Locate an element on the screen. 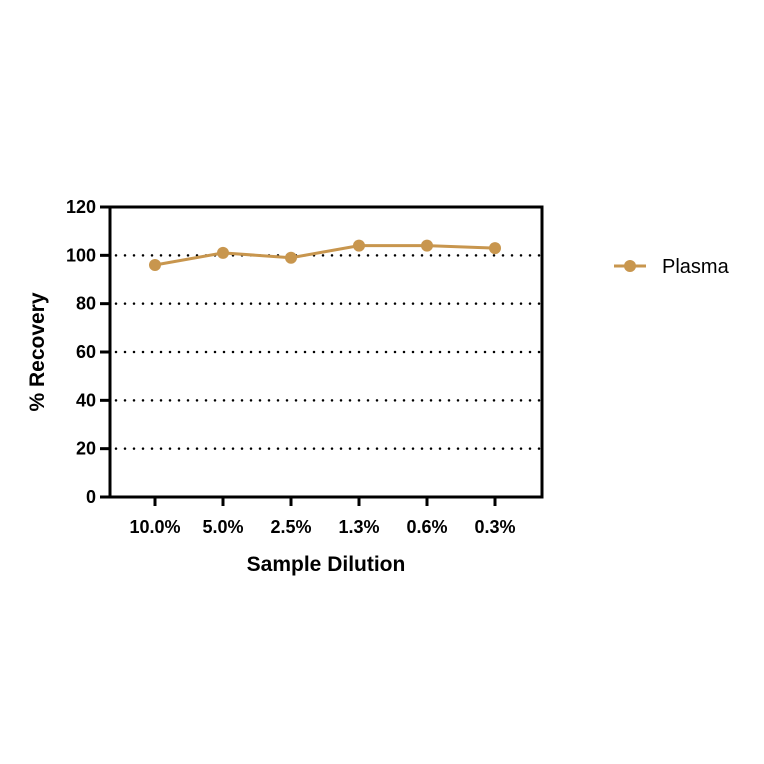 The height and width of the screenshot is (764, 764). y-tick-label: 100 is located at coordinates (81, 255).